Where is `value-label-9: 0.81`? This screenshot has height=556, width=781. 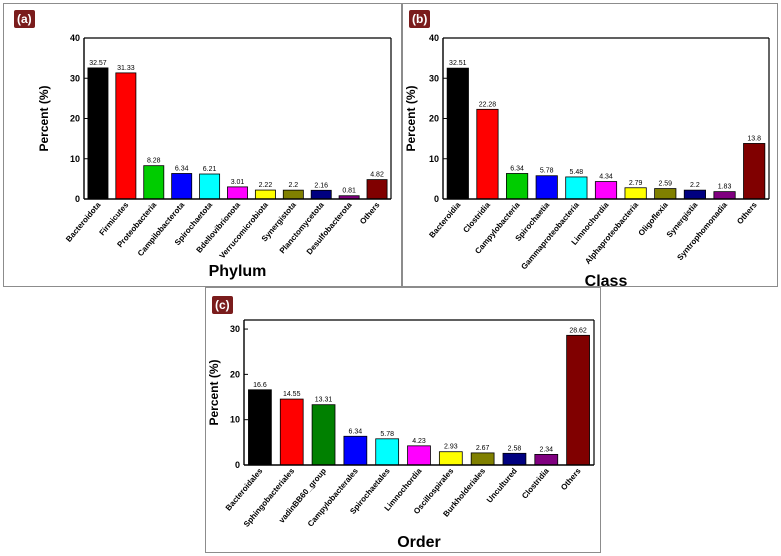 value-label-9: 0.81 is located at coordinates (349, 191).